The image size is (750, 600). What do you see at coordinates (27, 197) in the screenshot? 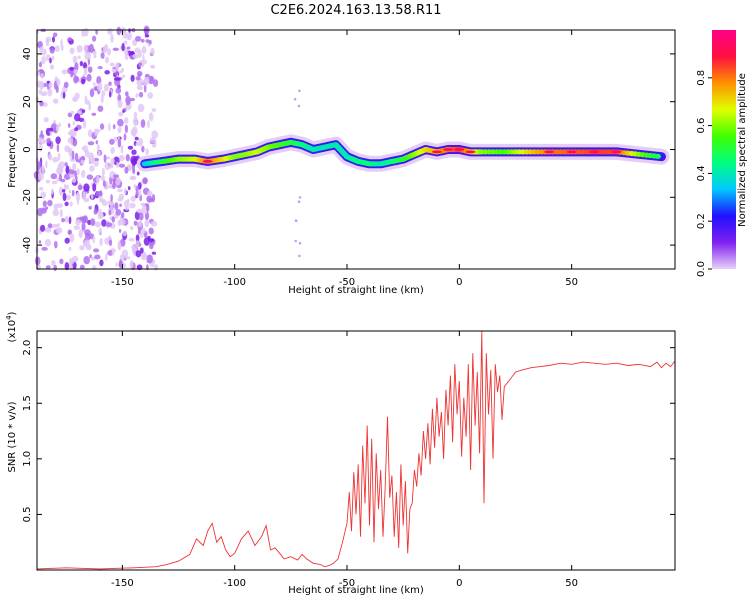
I see `y-tick-label: -20` at bounding box center [27, 197].